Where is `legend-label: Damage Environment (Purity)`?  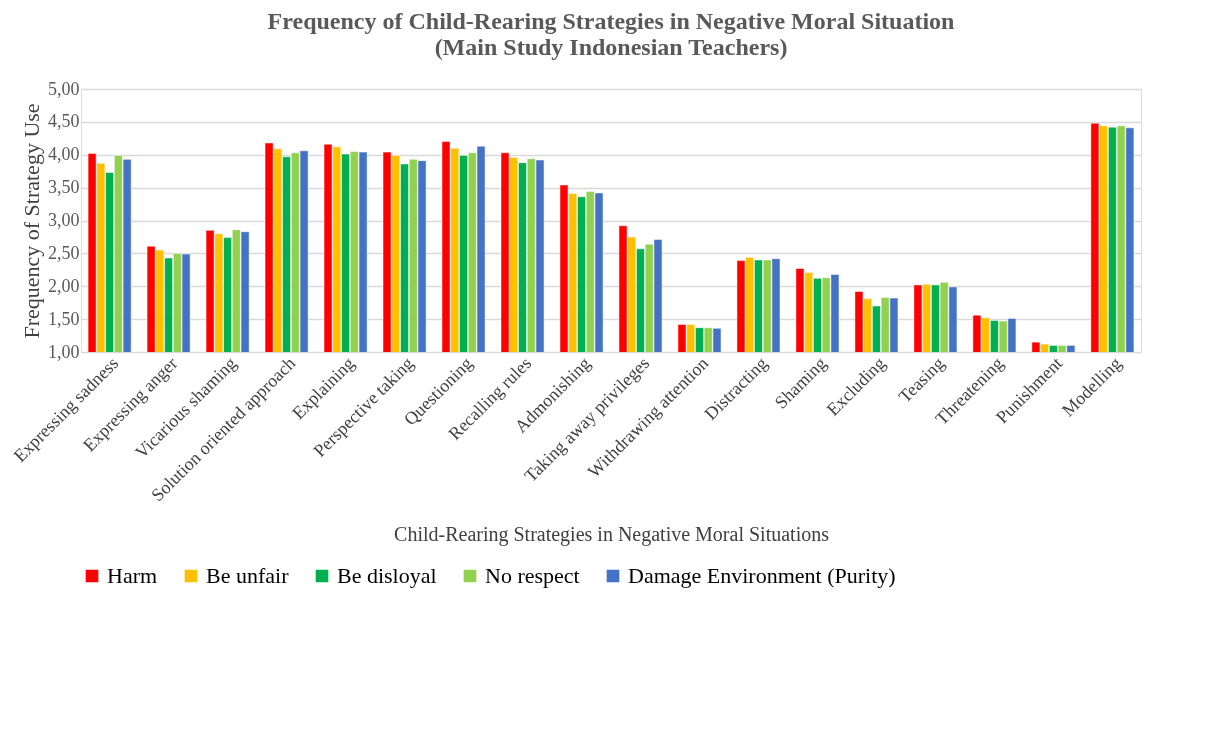 legend-label: Damage Environment (Purity) is located at coordinates (762, 575).